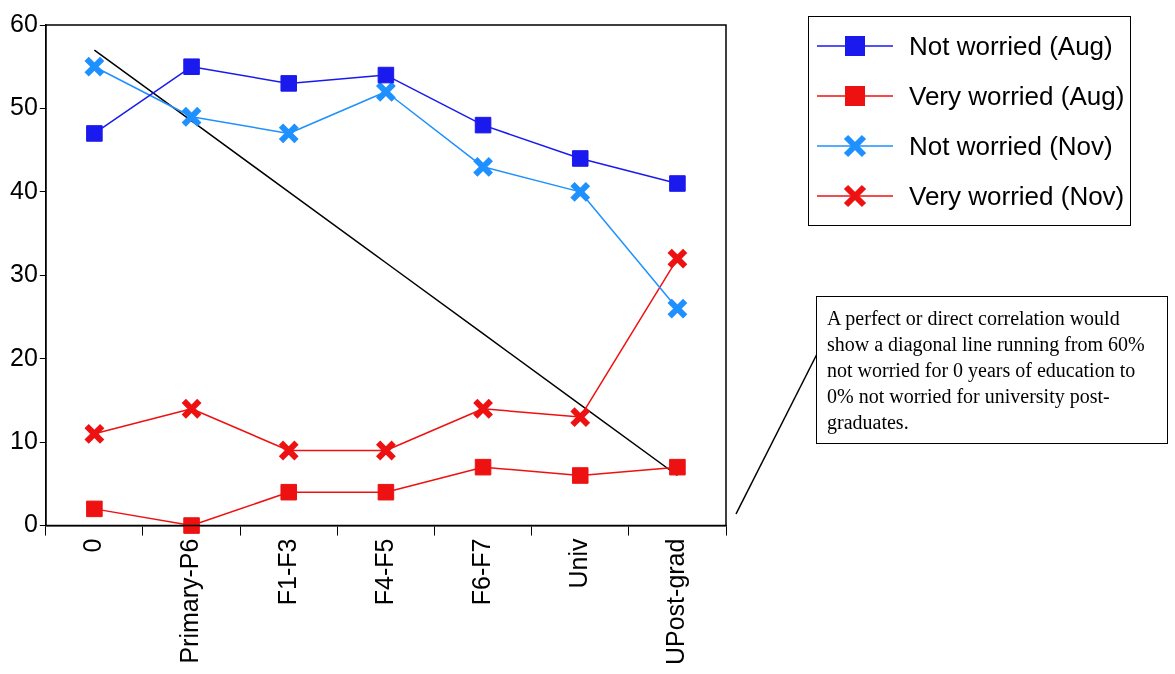 This screenshot has height=674, width=1175. I want to click on x-tick-label: Univ, so click(578, 563).